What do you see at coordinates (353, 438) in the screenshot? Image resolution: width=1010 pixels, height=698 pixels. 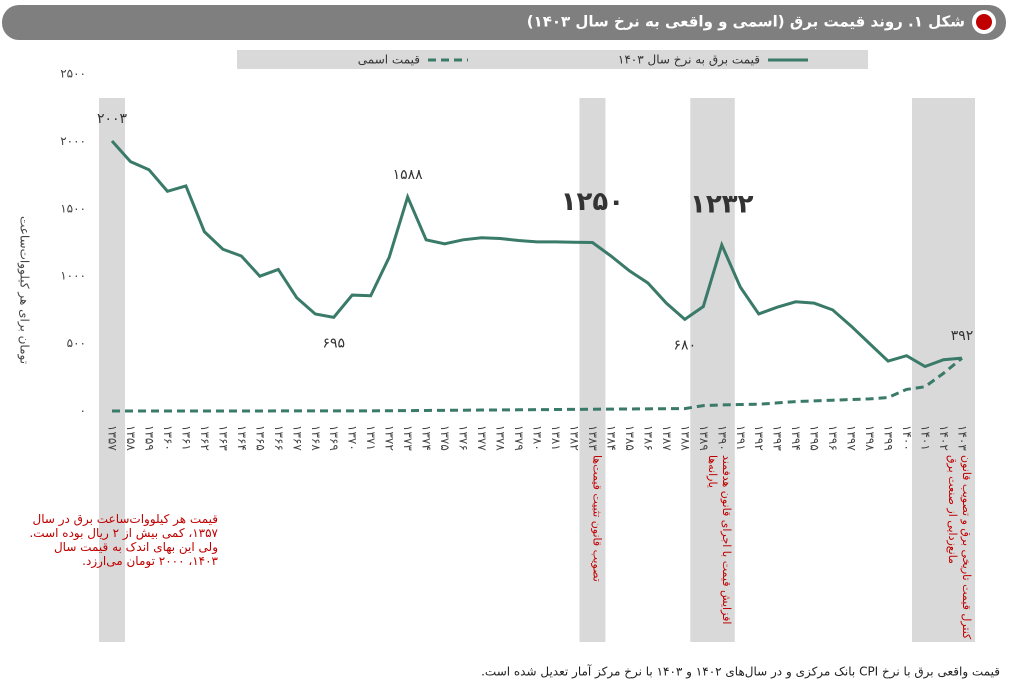 I see `x-tick-label: ۱۳۷۰` at bounding box center [353, 438].